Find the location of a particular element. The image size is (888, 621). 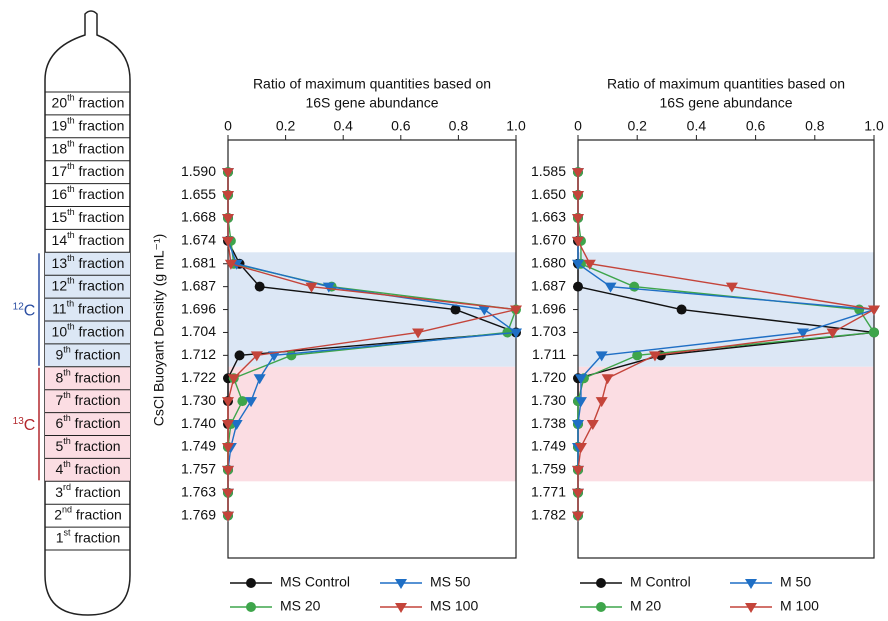

fraction-label: 12th fraction is located at coordinates (88, 284).